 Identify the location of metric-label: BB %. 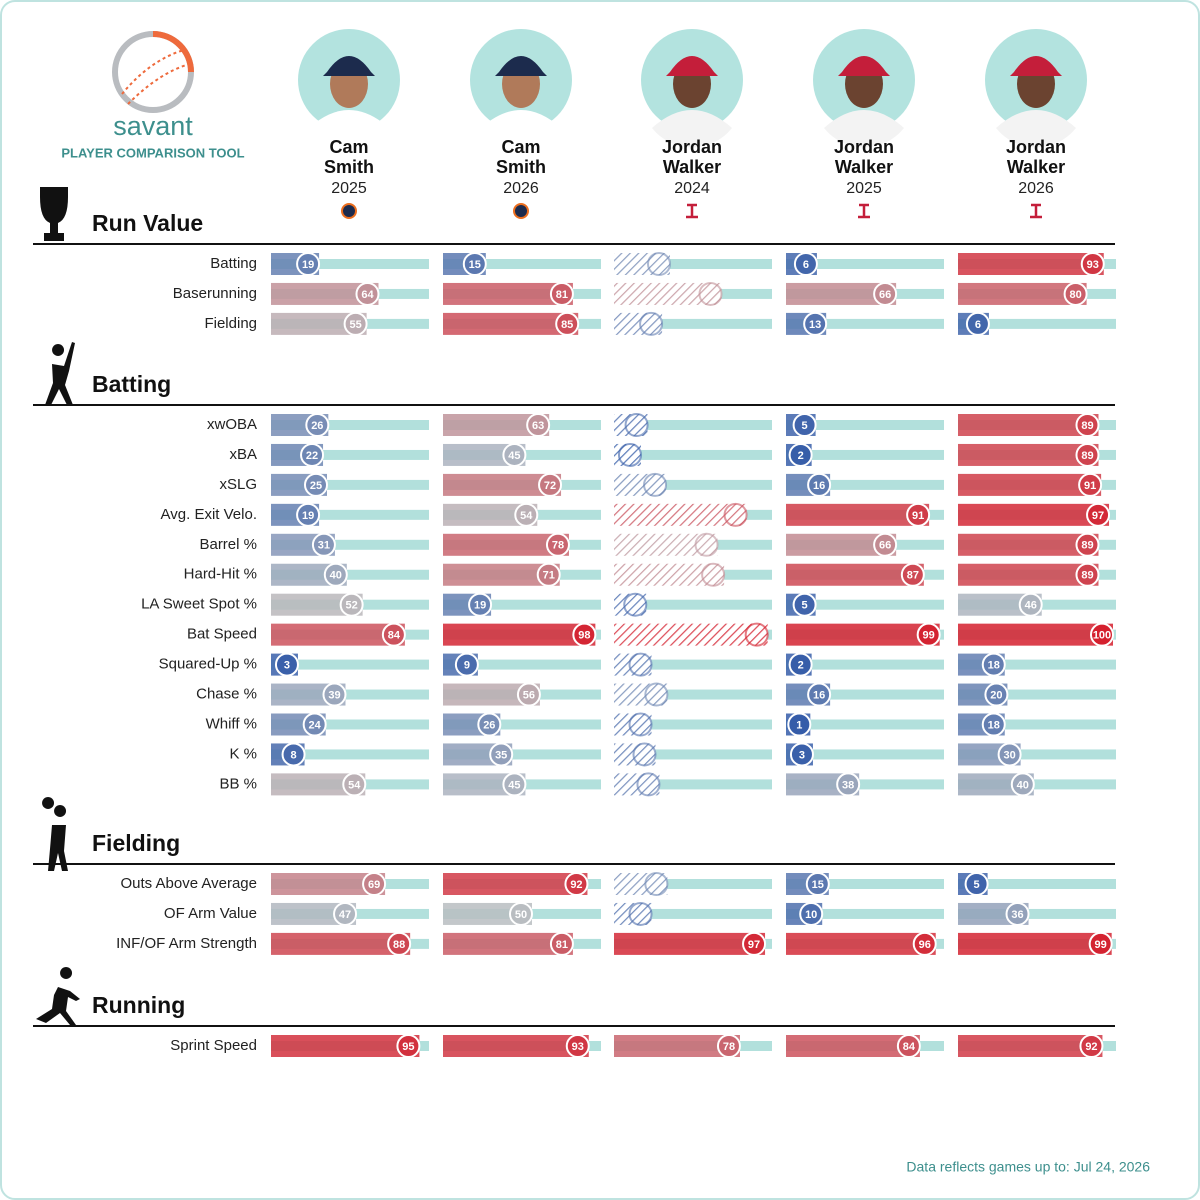
(238, 783).